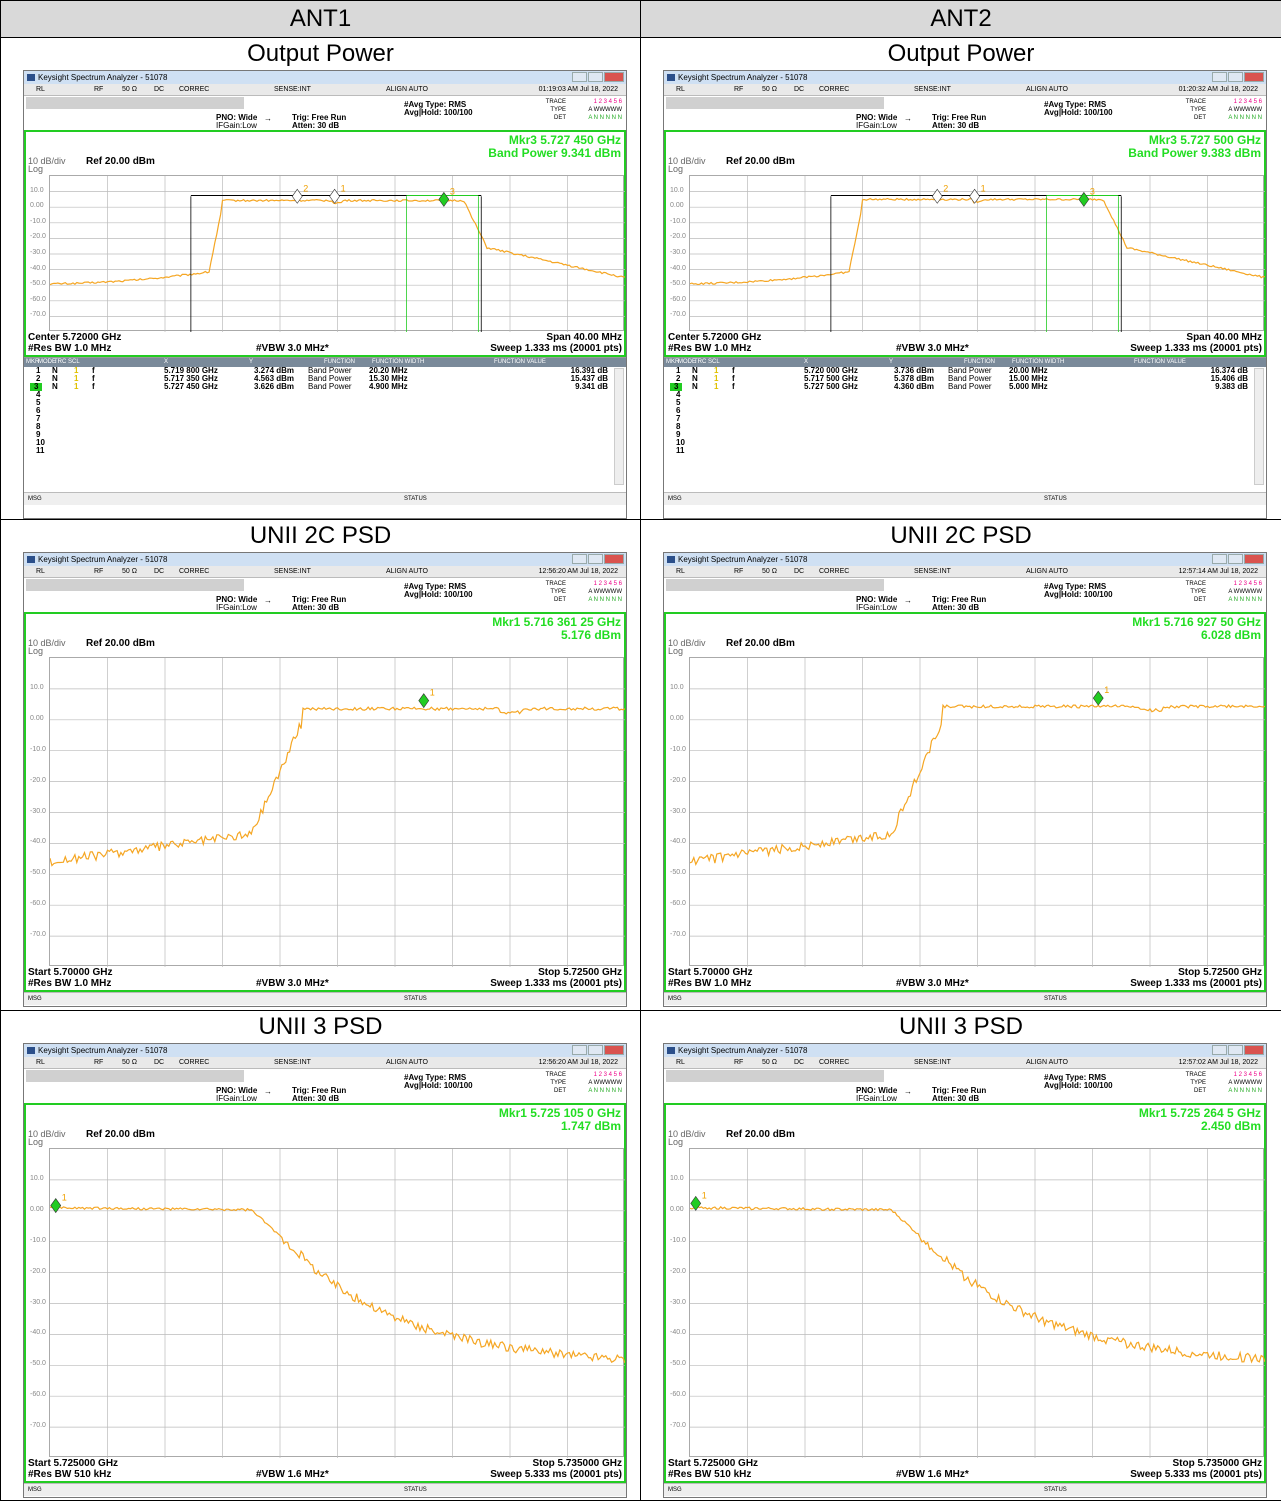 Image resolution: width=1281 pixels, height=1510 pixels. What do you see at coordinates (678, 315) in the screenshot?
I see `y-tick-label: -70.0` at bounding box center [678, 315].